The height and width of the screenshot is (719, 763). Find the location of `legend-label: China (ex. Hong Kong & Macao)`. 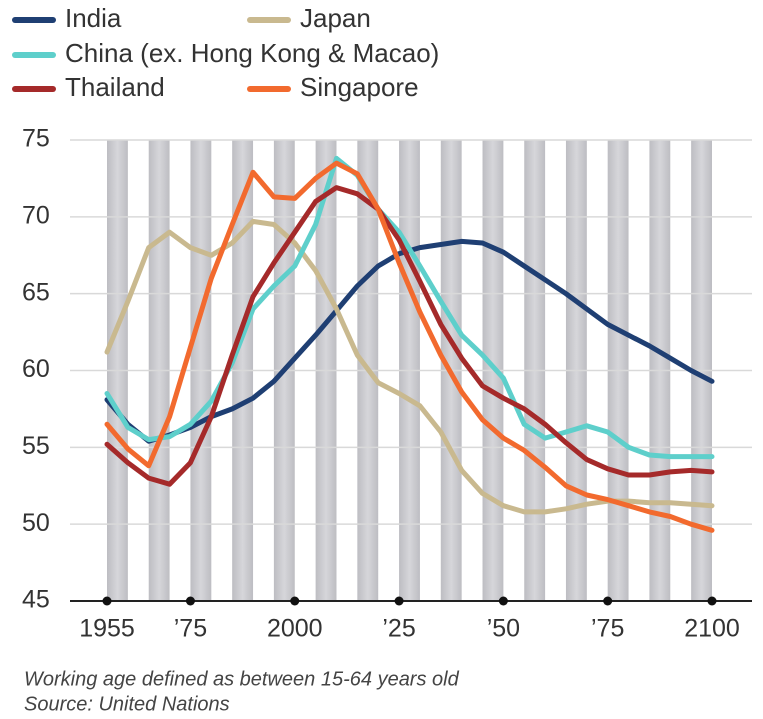

legend-label: China (ex. Hong Kong & Macao) is located at coordinates (252, 53).